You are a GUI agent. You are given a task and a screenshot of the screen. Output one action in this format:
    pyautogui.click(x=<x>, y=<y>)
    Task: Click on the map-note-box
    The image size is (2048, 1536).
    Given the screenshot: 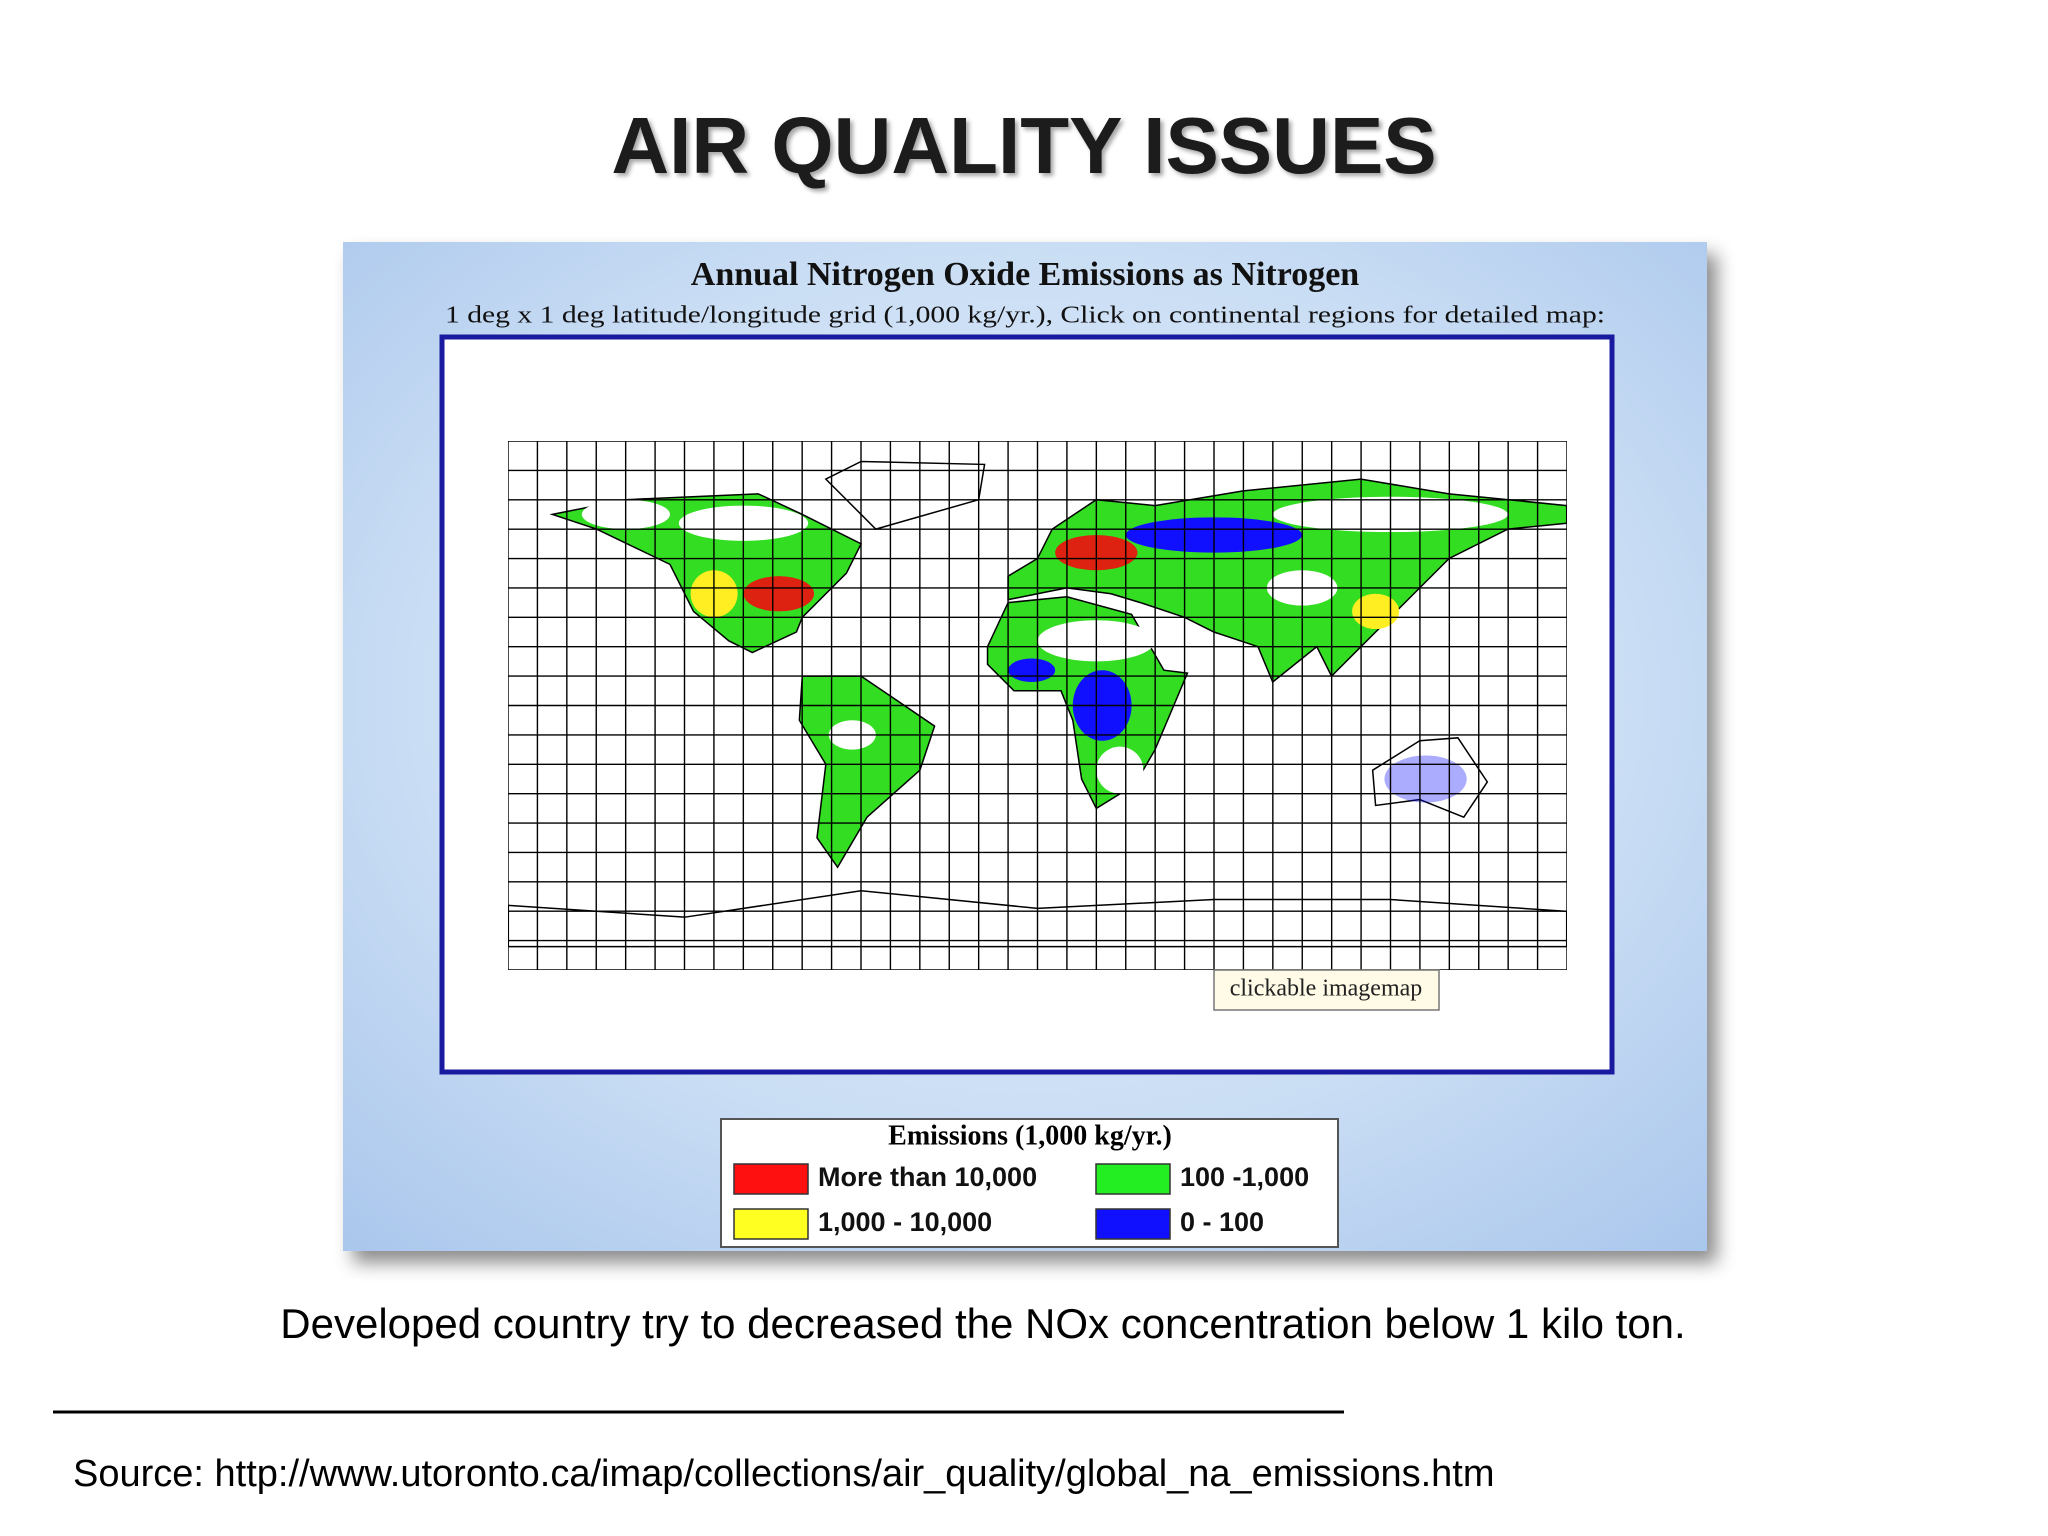 What is the action you would take?
    pyautogui.click(x=1326, y=990)
    